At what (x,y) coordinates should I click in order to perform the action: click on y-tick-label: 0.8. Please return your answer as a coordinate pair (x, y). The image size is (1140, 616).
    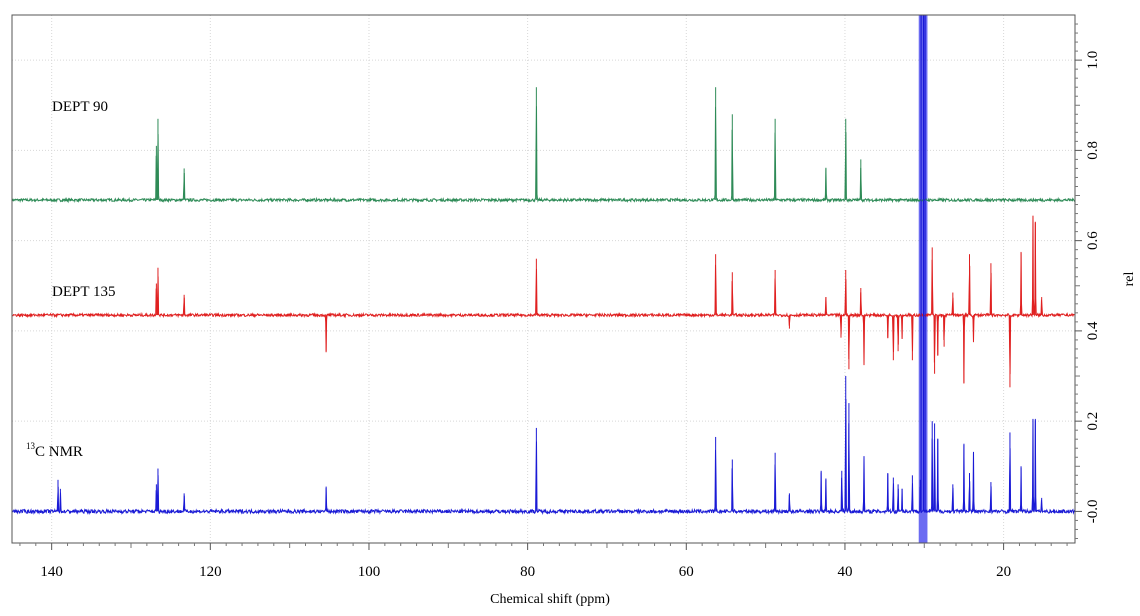
    Looking at the image, I should click on (1093, 150).